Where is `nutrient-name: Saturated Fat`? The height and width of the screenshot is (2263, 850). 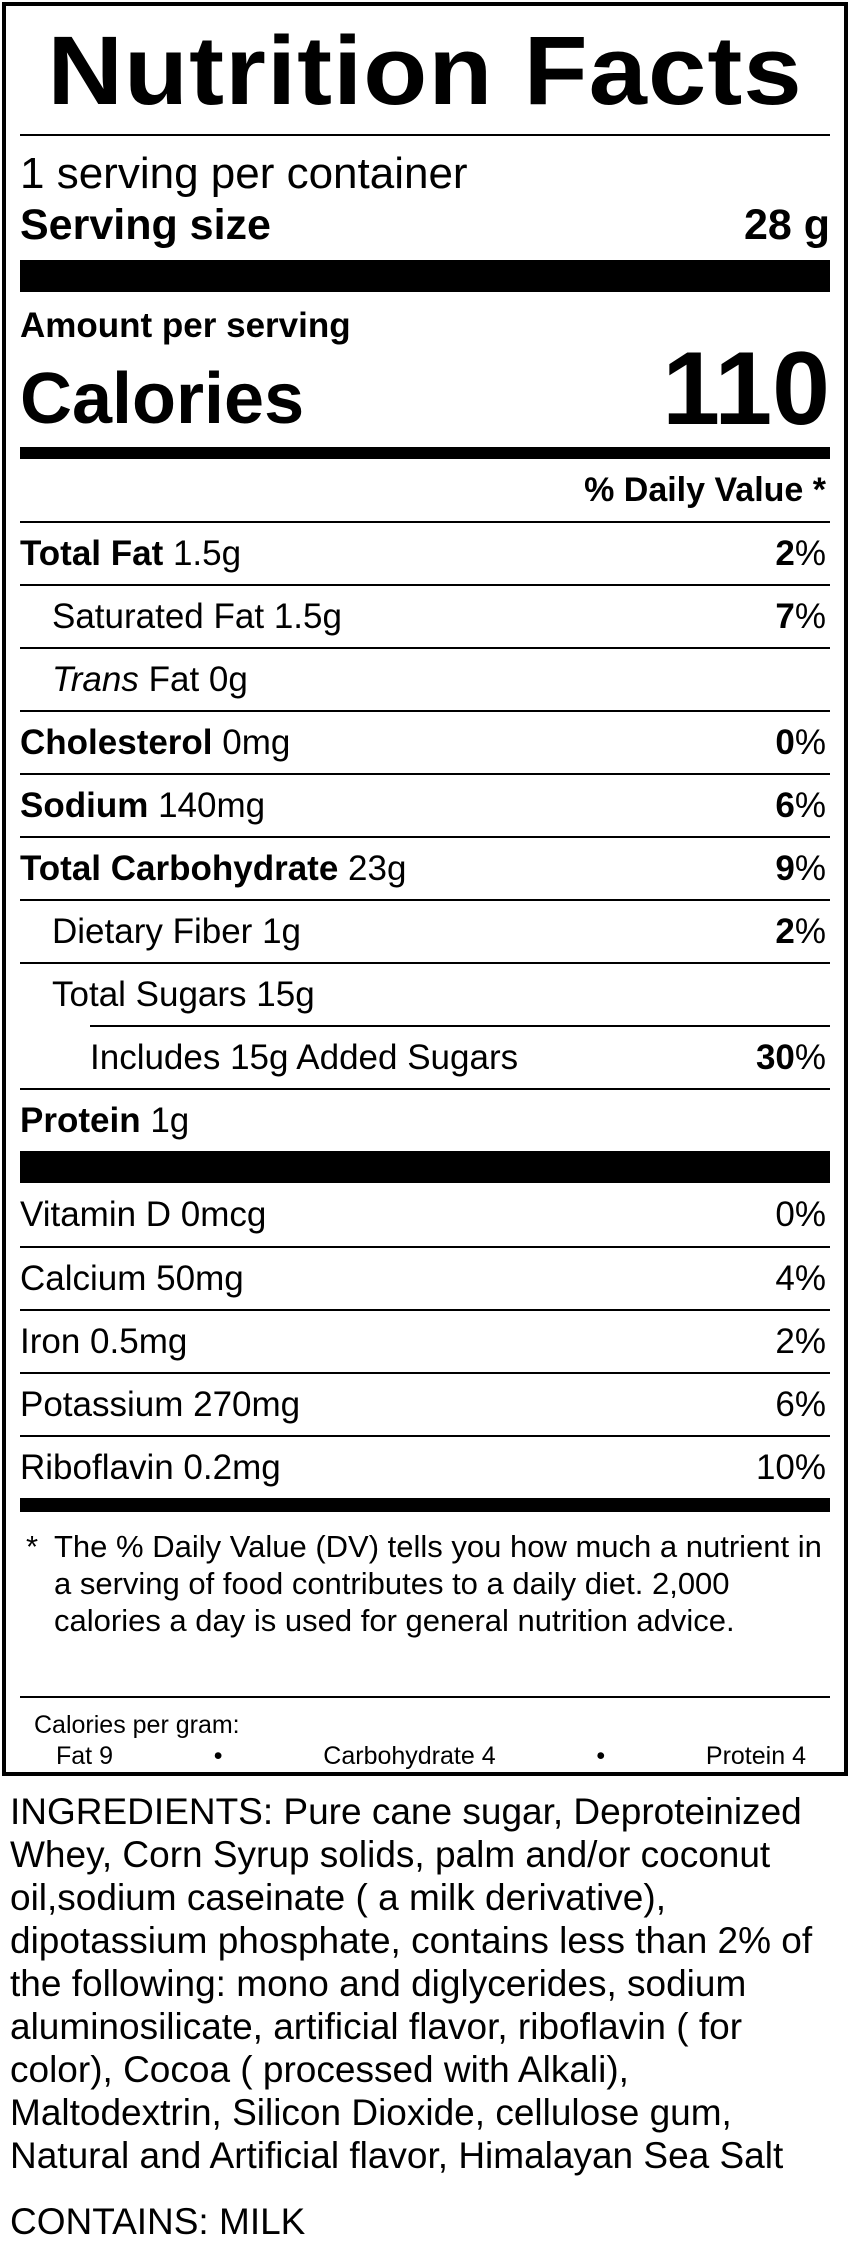 nutrient-name: Saturated Fat is located at coordinates (158, 616).